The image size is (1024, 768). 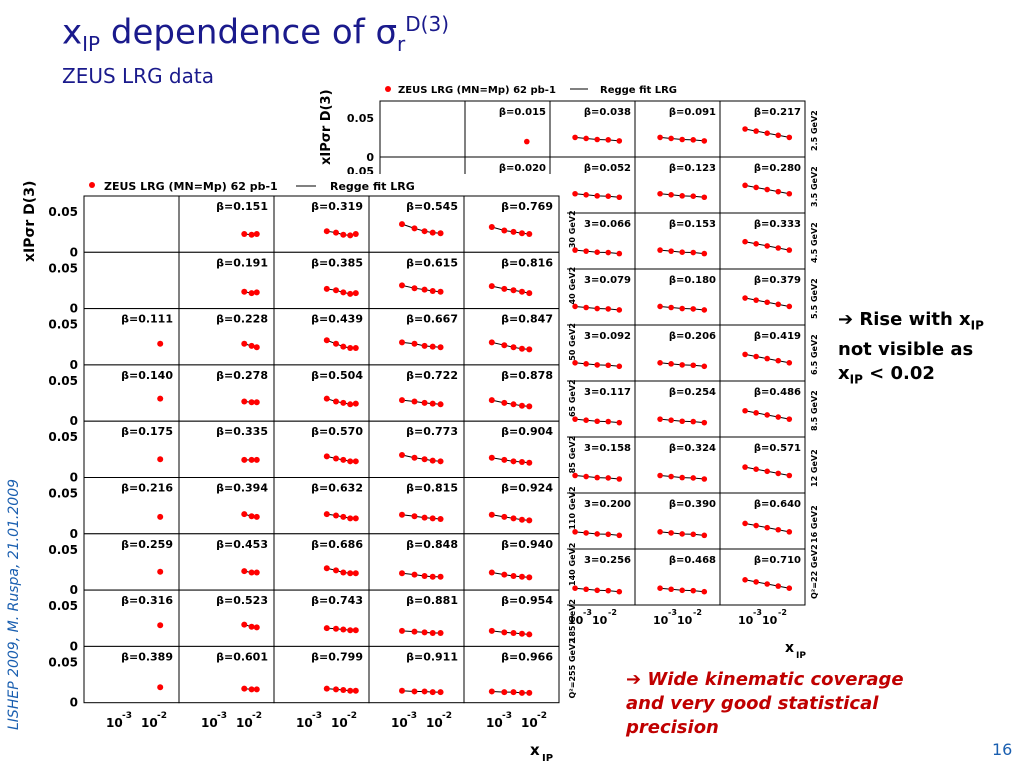 What do you see at coordinates (572, 286) in the screenshot?
I see `q2-label-front: 40 GeV2` at bounding box center [572, 286].